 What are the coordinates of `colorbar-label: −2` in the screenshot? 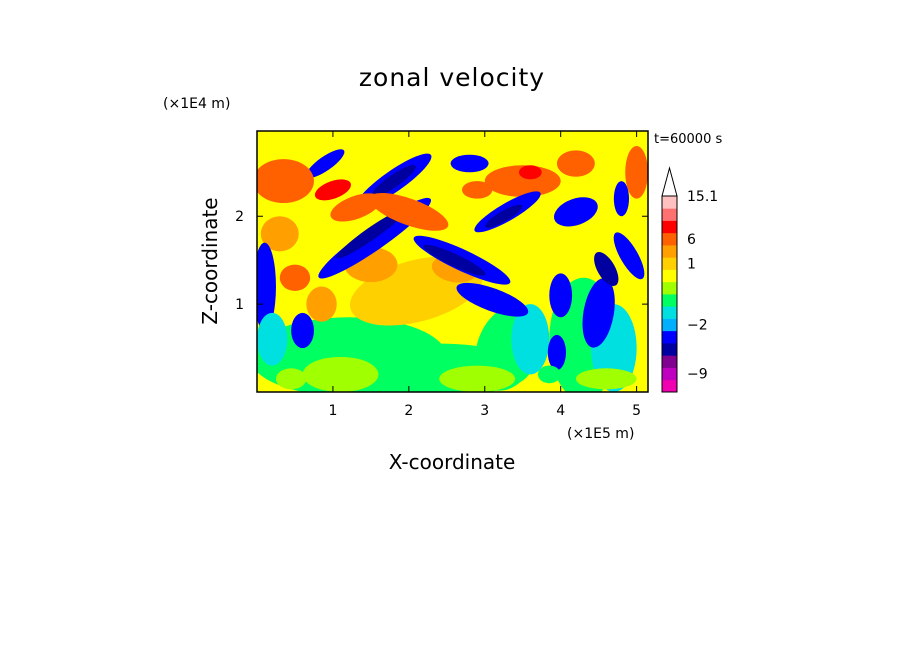 It's located at (697, 326).